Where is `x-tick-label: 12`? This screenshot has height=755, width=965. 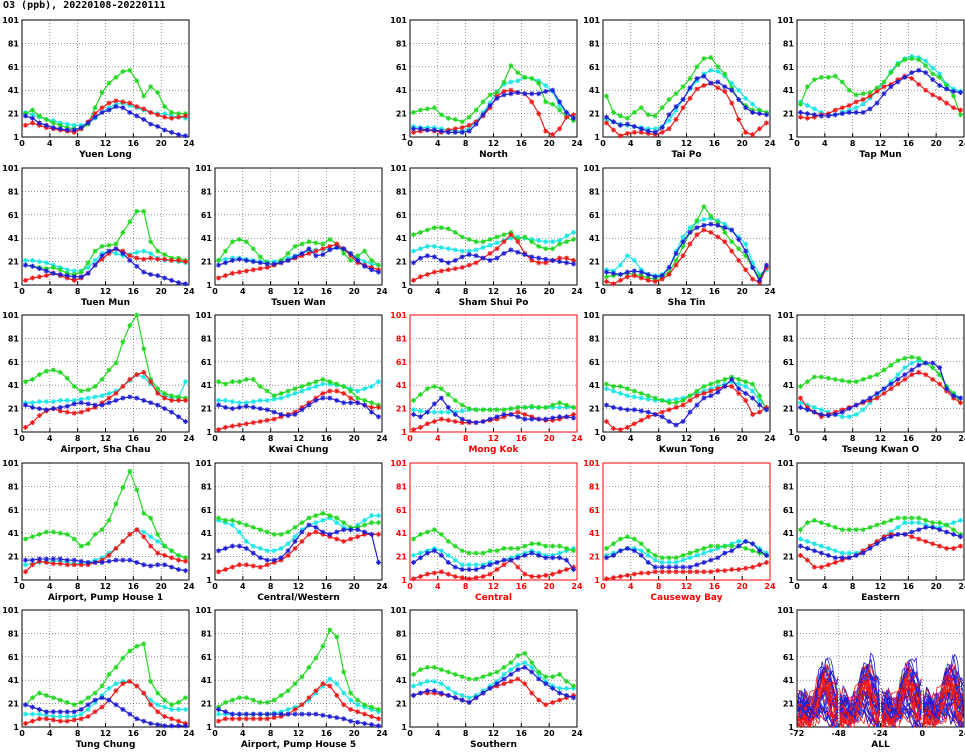
x-tick-label: 12 is located at coordinates (105, 438).